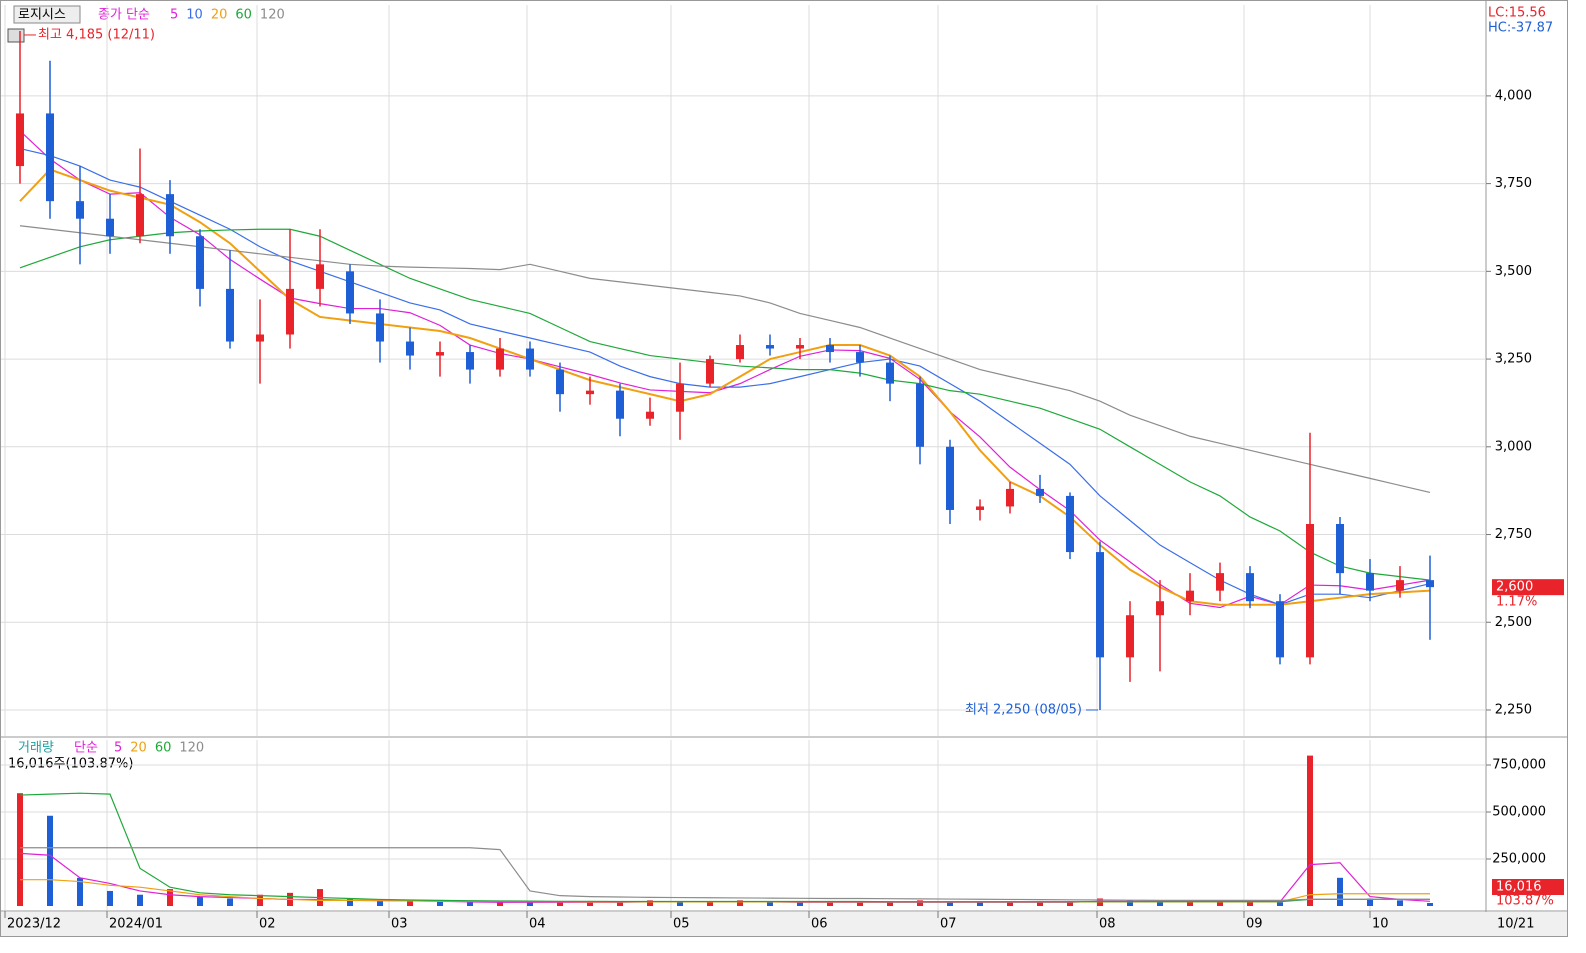 This screenshot has height=953, width=1586. What do you see at coordinates (1254, 924) in the screenshot?
I see `x-tick-label: 09` at bounding box center [1254, 924].